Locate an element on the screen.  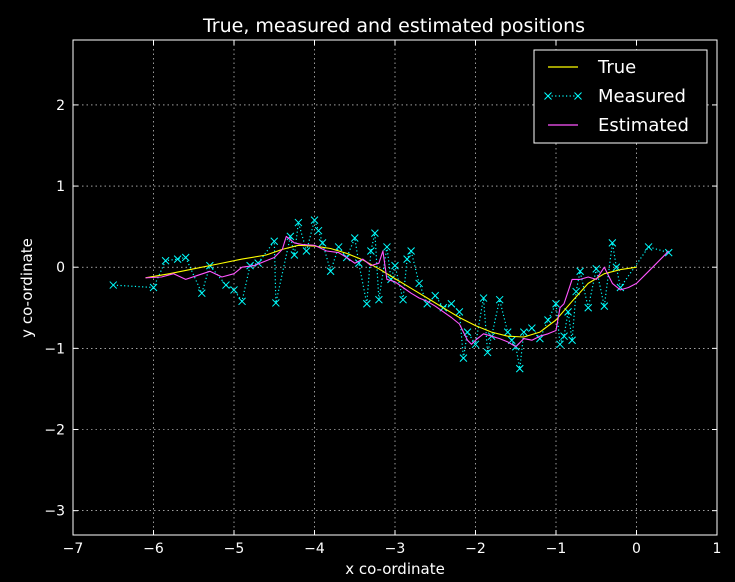
x-axis-label: x co-ordinate is located at coordinates (395, 569).